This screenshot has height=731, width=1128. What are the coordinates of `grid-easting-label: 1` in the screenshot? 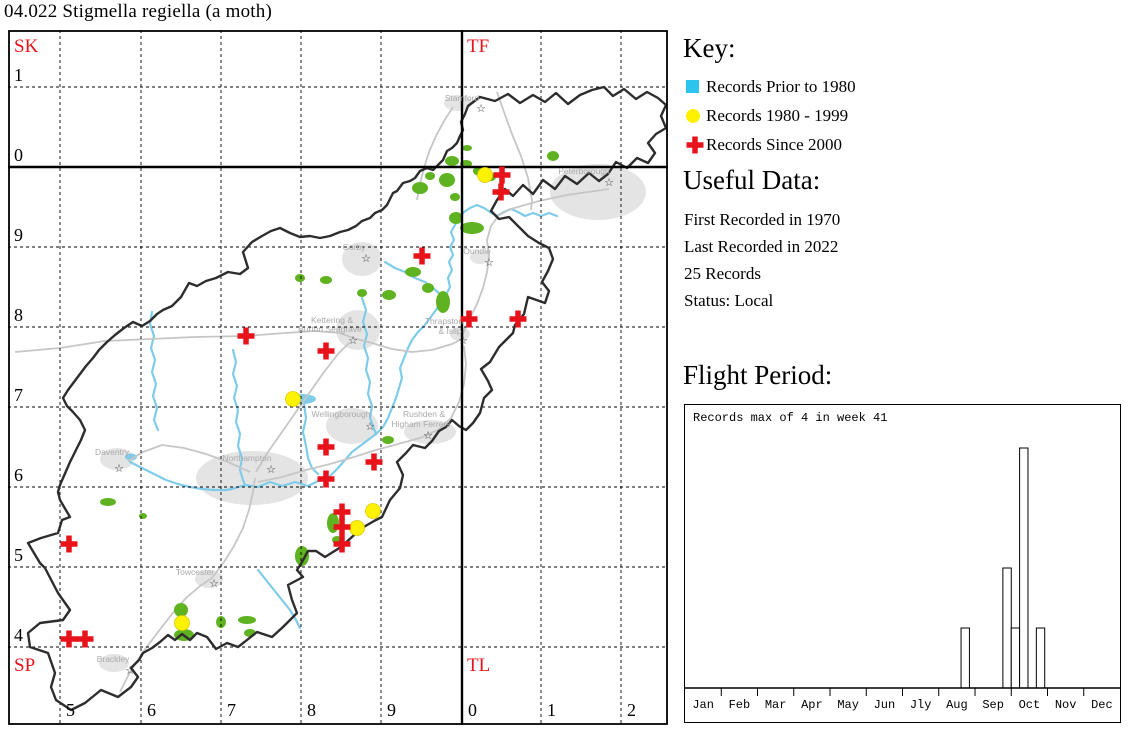 It's located at (551, 710).